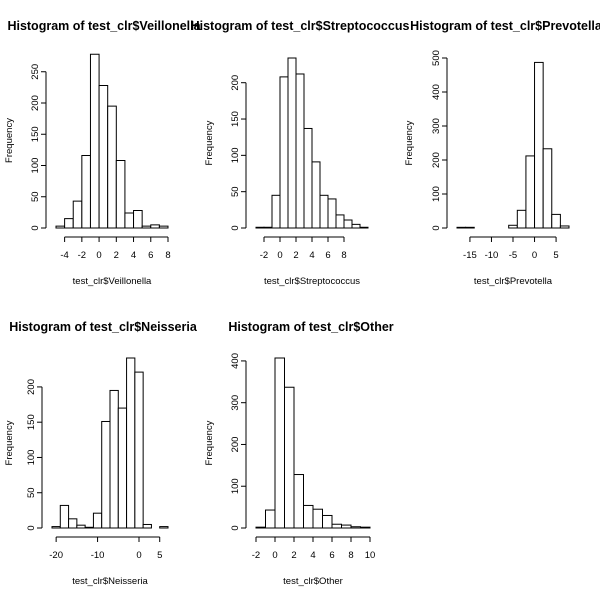 The width and height of the screenshot is (600, 600). Describe the element at coordinates (56, 555) in the screenshot. I see `x-tick-label: -20` at that location.